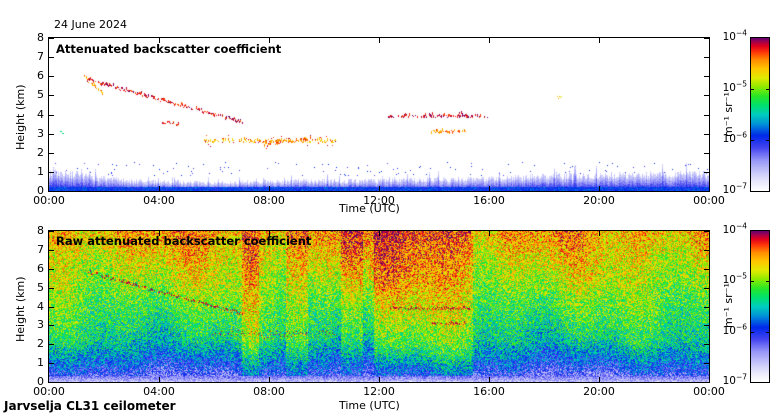 This screenshot has width=780, height=420. Describe the element at coordinates (728, 305) in the screenshot. I see `colorbar-unit-label-bottom: m⁻¹ sr⁻¹` at that location.